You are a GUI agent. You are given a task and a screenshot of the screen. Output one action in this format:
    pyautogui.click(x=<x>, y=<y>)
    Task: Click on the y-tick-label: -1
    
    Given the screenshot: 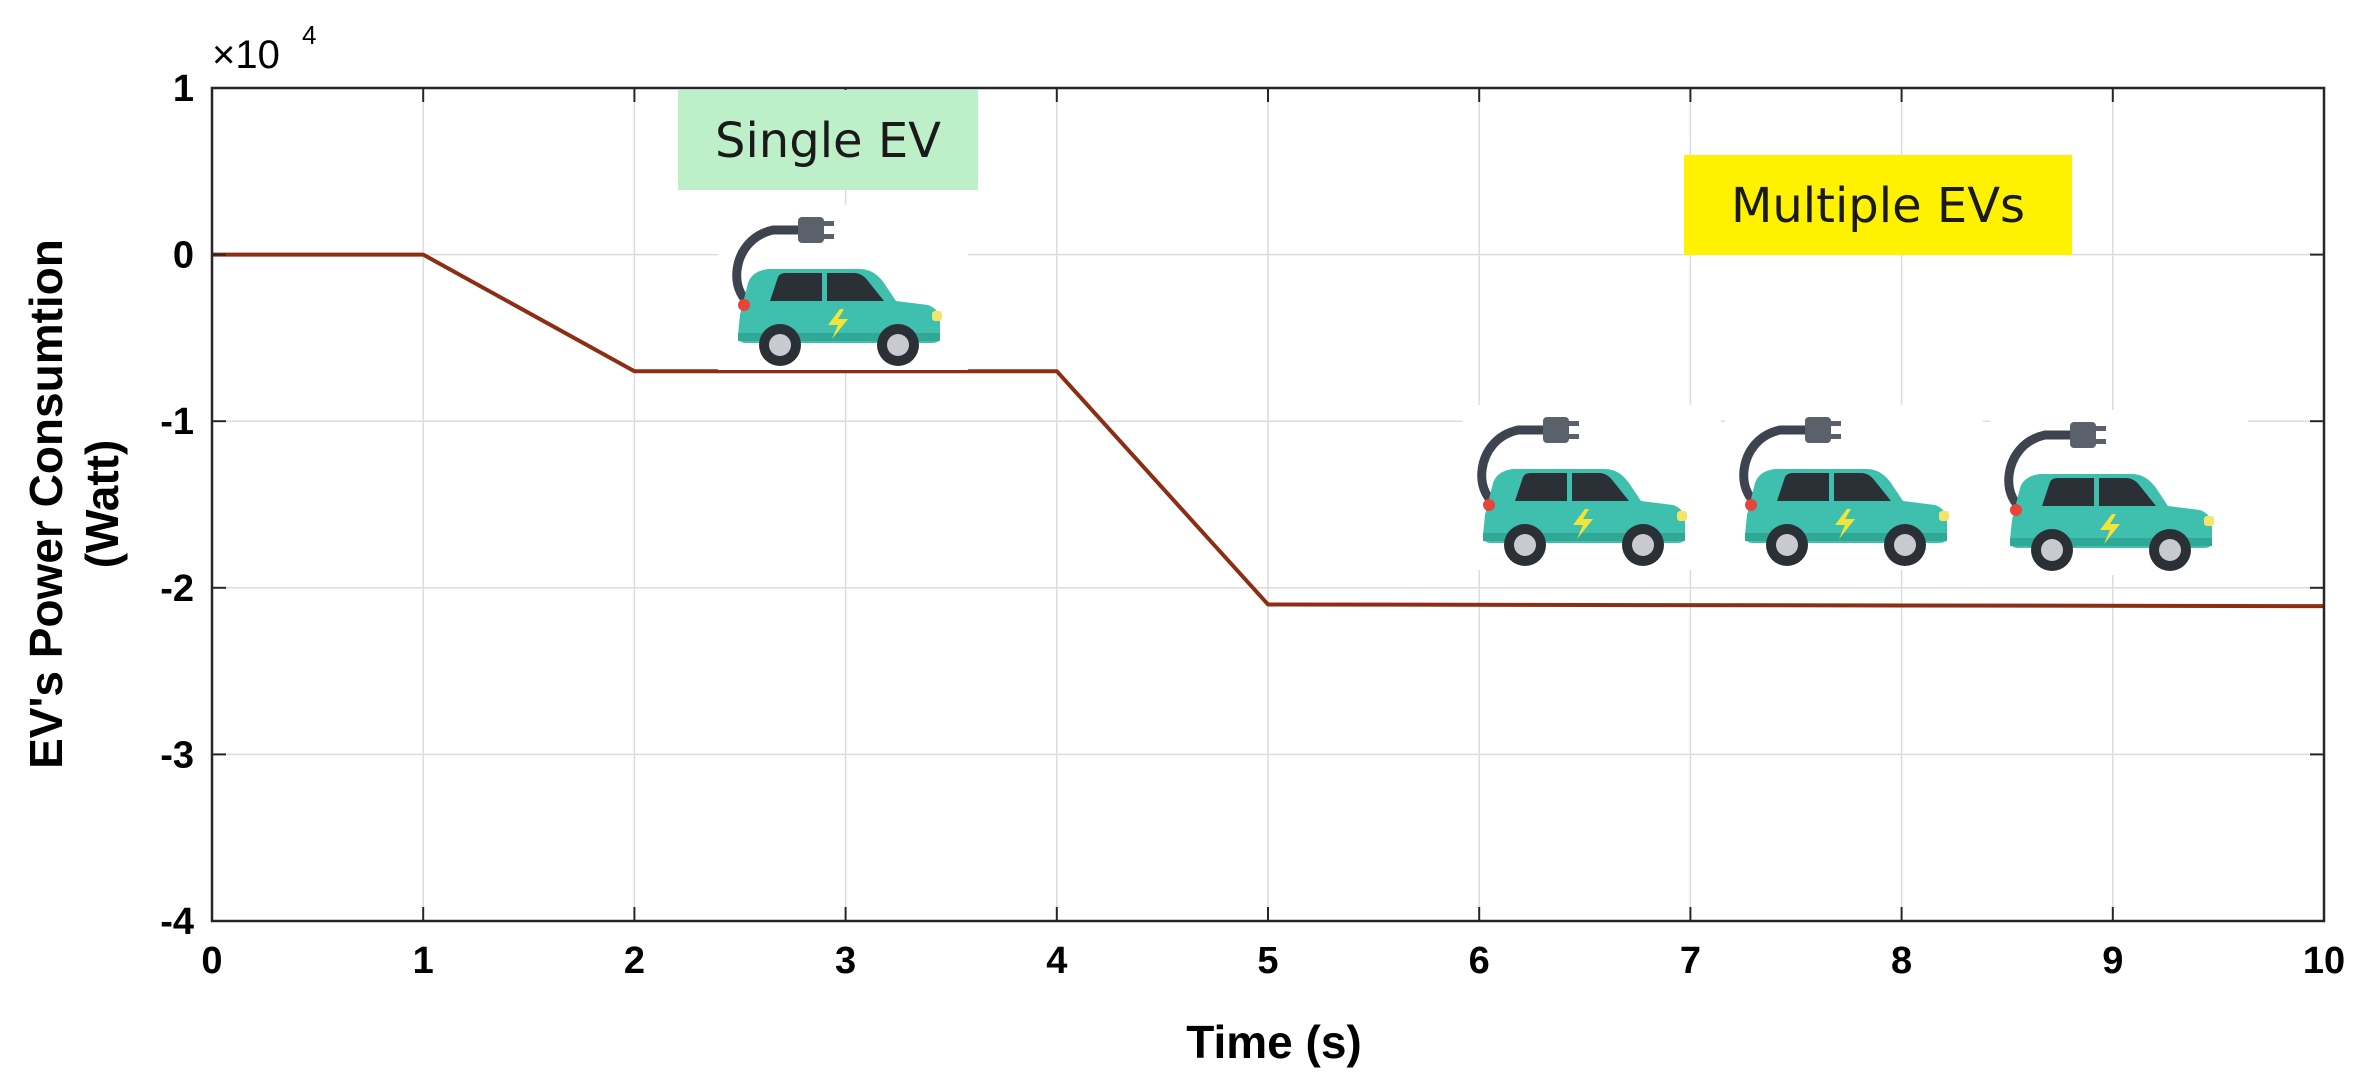 What is the action you would take?
    pyautogui.click(x=177, y=422)
    